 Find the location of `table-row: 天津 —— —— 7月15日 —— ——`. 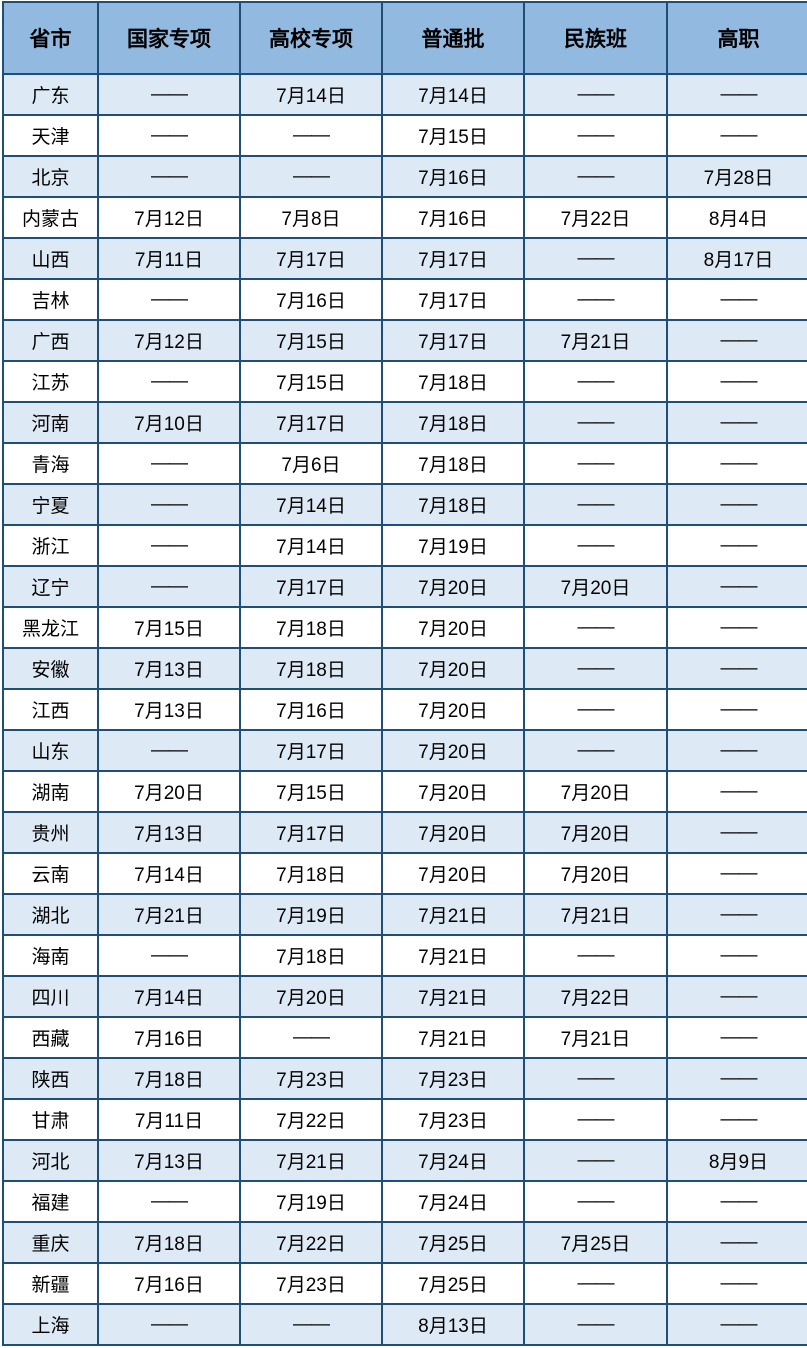

table-row: 天津 —— —— 7月15日 —— —— is located at coordinates (404, 135).